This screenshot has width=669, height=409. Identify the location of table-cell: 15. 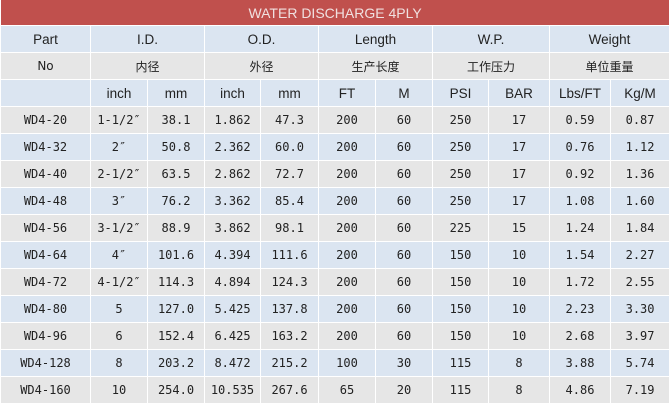
(519, 228).